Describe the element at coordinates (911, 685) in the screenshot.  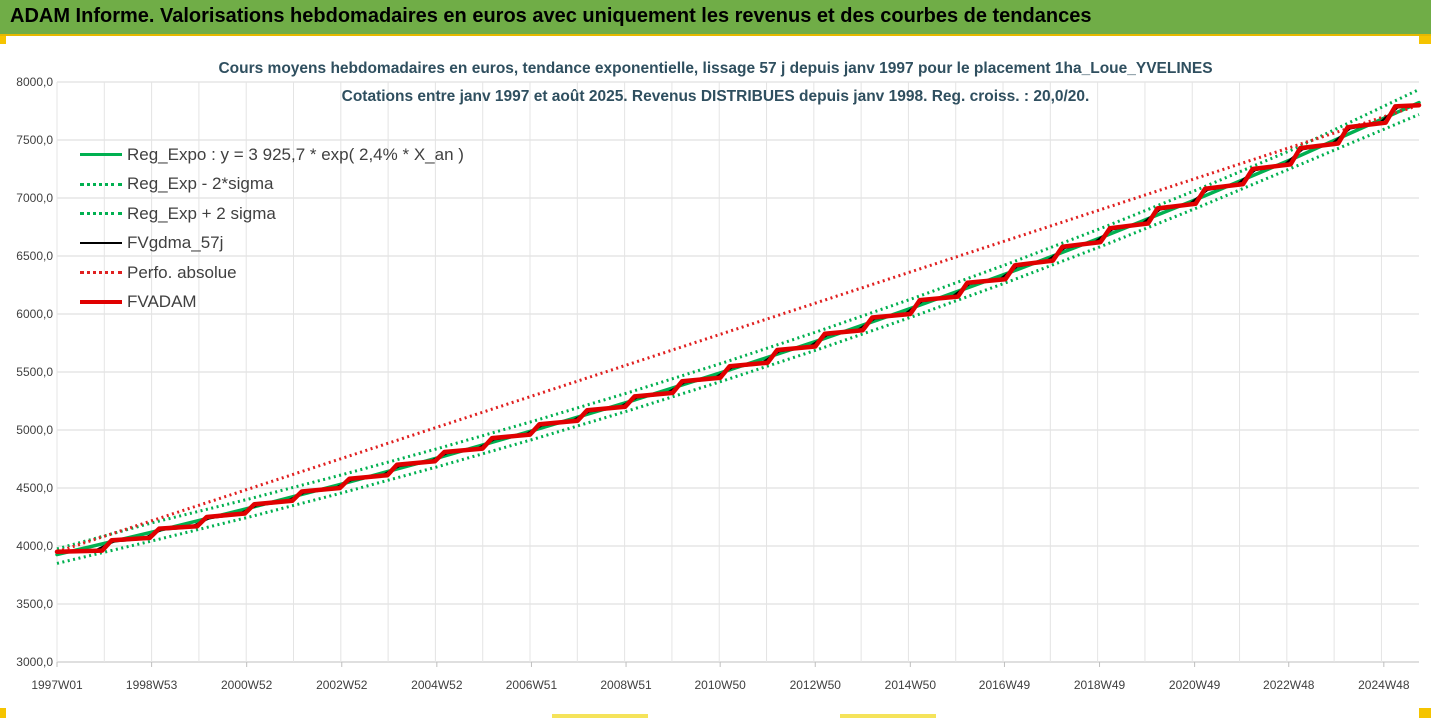
I see `x-tick-label: 2014W50` at that location.